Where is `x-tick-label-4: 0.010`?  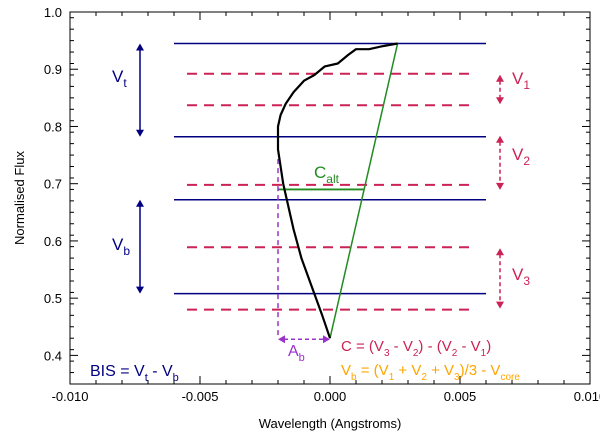 x-tick-label-4: 0.010 is located at coordinates (587, 396).